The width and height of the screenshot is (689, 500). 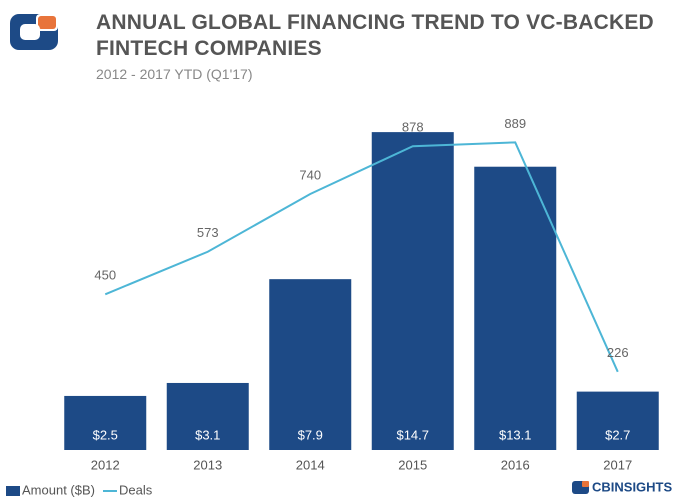 What do you see at coordinates (105, 434) in the screenshot?
I see `bar-value-label: $2.5` at bounding box center [105, 434].